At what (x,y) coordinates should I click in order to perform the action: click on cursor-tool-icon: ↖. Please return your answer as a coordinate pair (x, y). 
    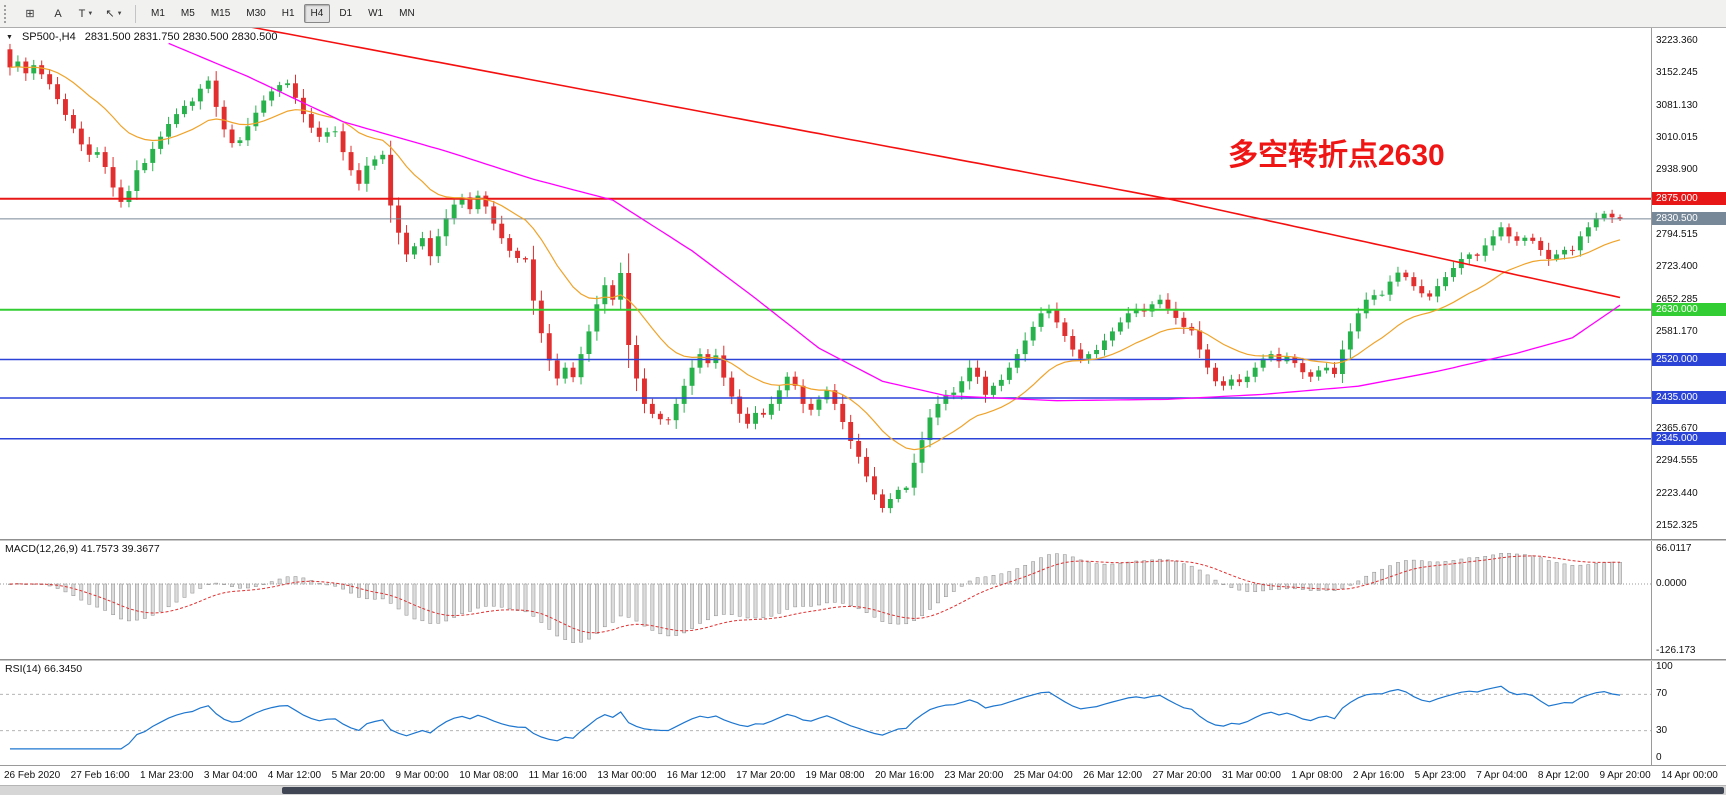
    Looking at the image, I should click on (110, 14).